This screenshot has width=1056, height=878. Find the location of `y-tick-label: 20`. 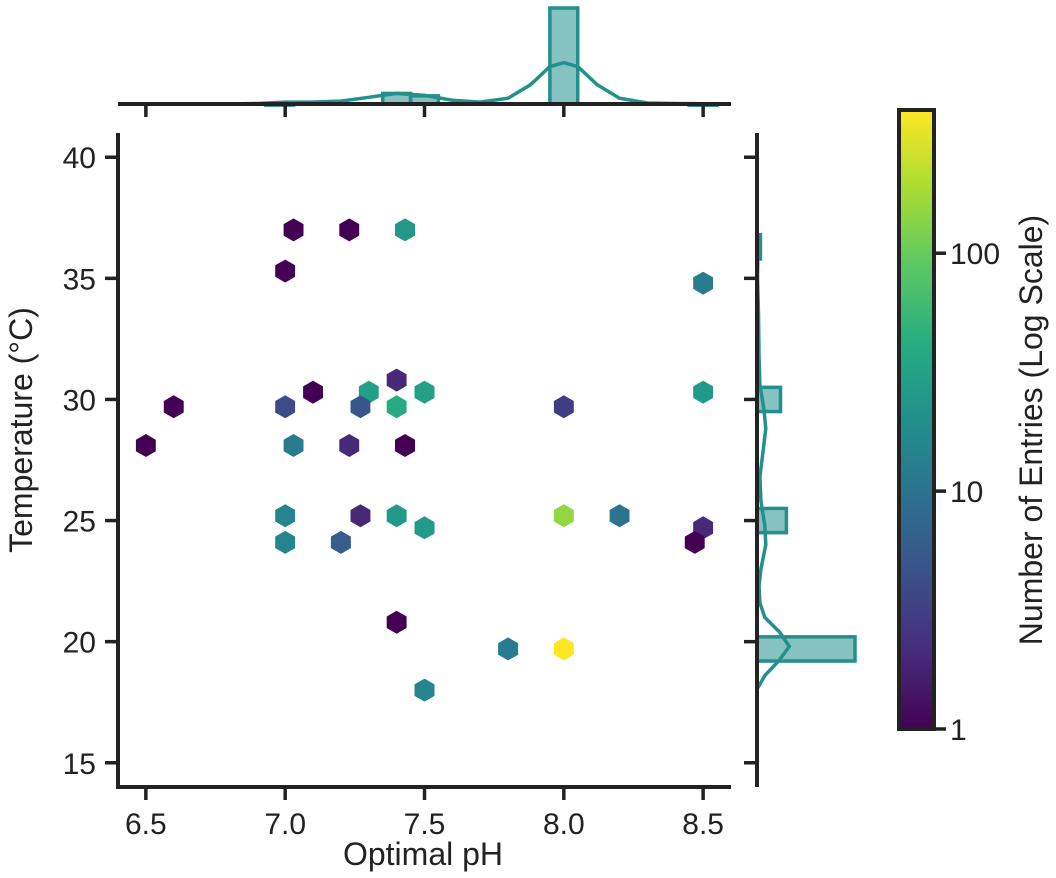

y-tick-label: 20 is located at coordinates (79, 643).